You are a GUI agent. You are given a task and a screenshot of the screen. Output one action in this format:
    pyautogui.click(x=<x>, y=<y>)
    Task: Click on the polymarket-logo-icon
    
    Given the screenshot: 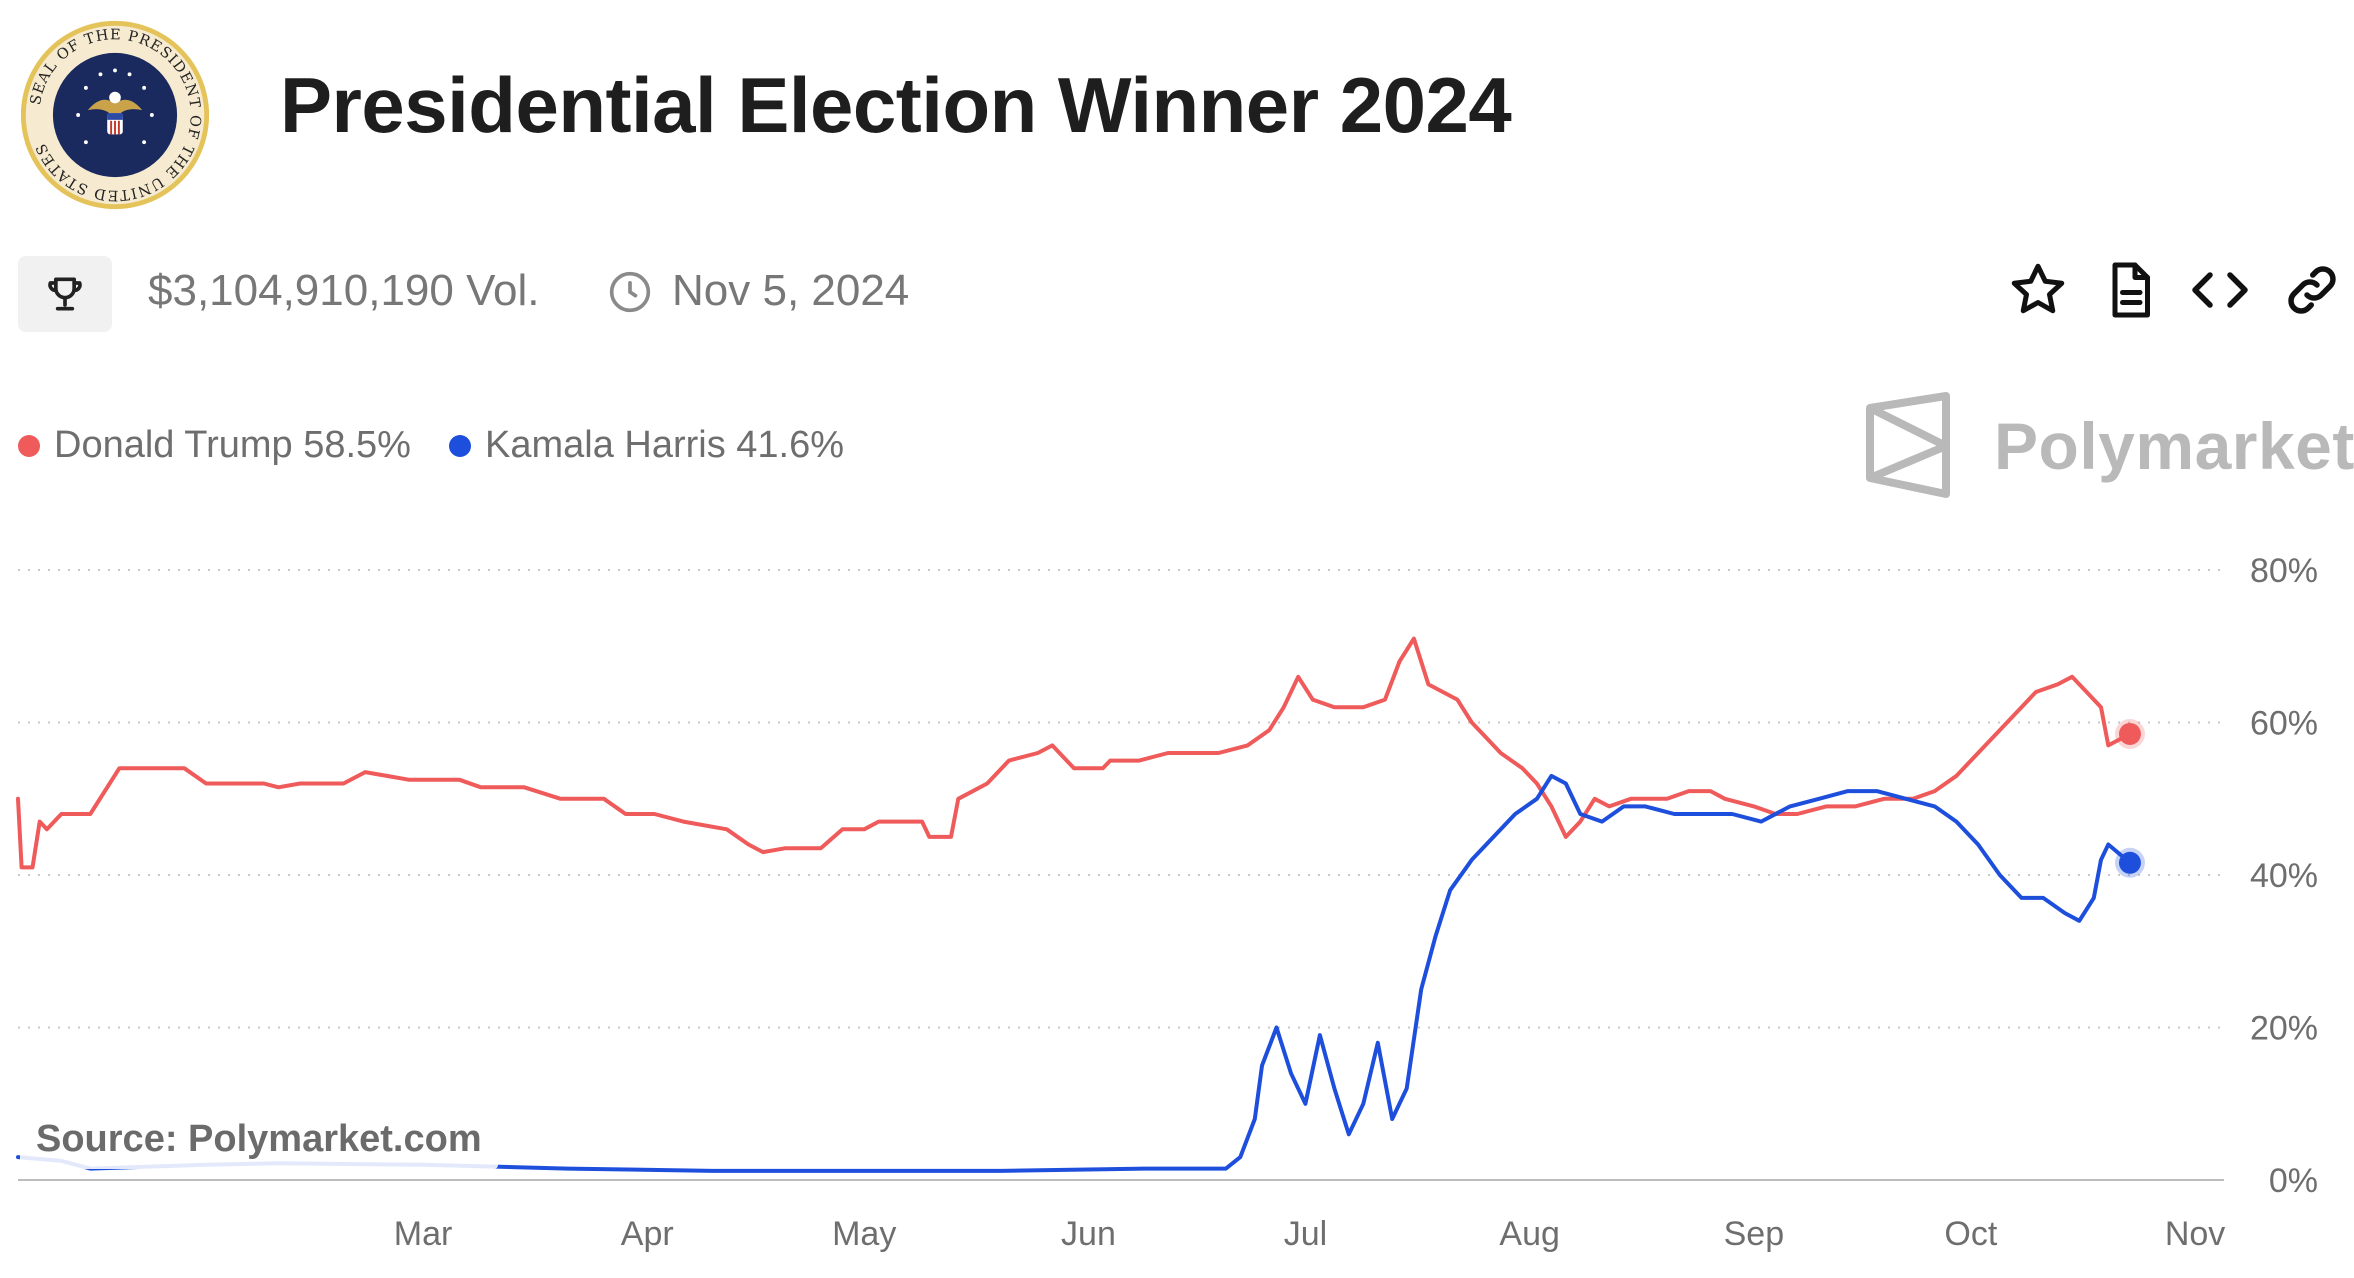 What is the action you would take?
    pyautogui.click(x=1908, y=445)
    